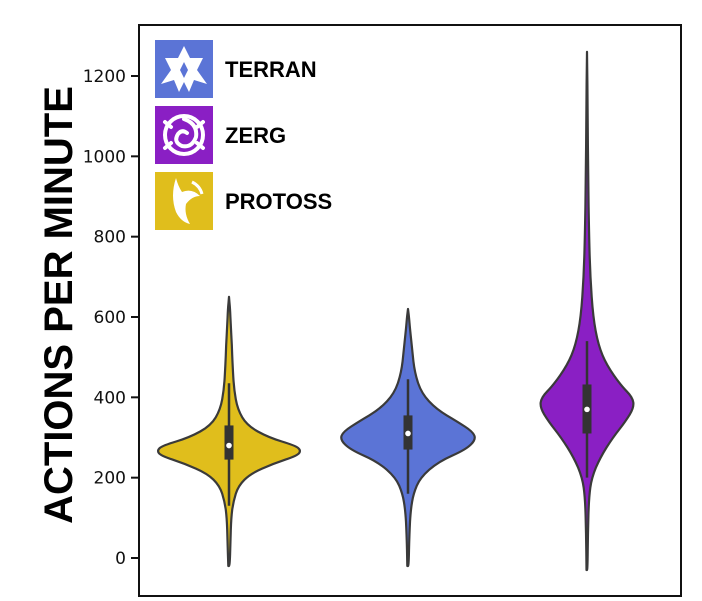 The height and width of the screenshot is (601, 702). What do you see at coordinates (104, 157) in the screenshot?
I see `y-tick-label: 1000` at bounding box center [104, 157].